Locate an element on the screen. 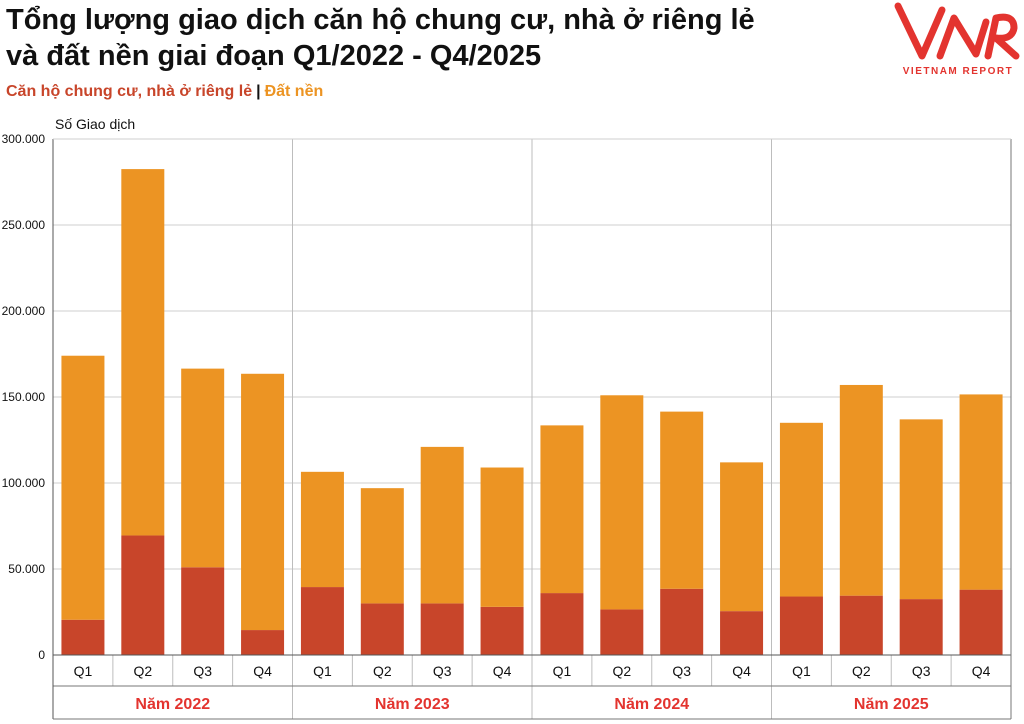  y-tick-label: 50.000 is located at coordinates (26, 569).